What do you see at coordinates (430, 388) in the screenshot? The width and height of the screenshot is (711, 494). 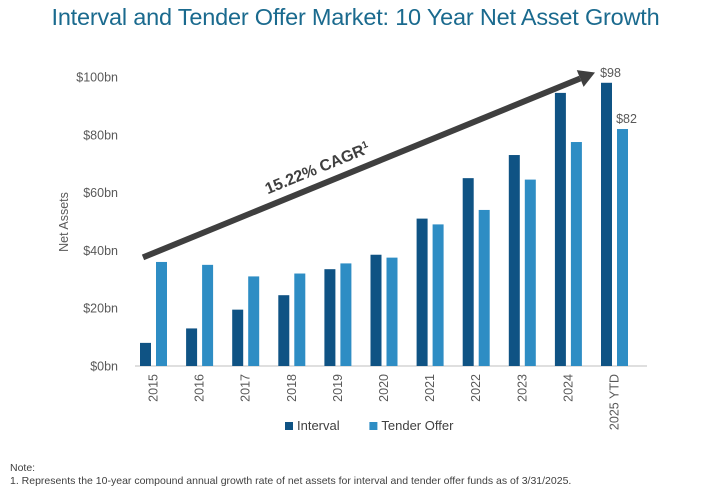 I see `x-tick-label: 2021` at bounding box center [430, 388].